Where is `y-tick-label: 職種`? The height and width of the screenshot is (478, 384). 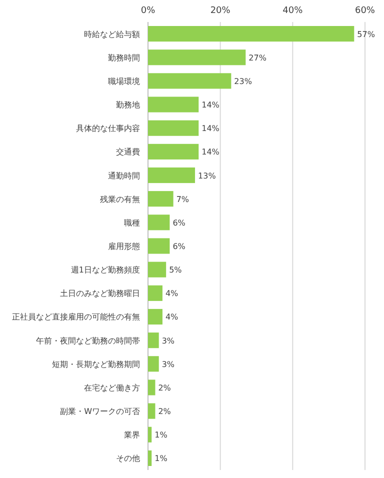
y-tick-label: 職種 is located at coordinates (132, 223).